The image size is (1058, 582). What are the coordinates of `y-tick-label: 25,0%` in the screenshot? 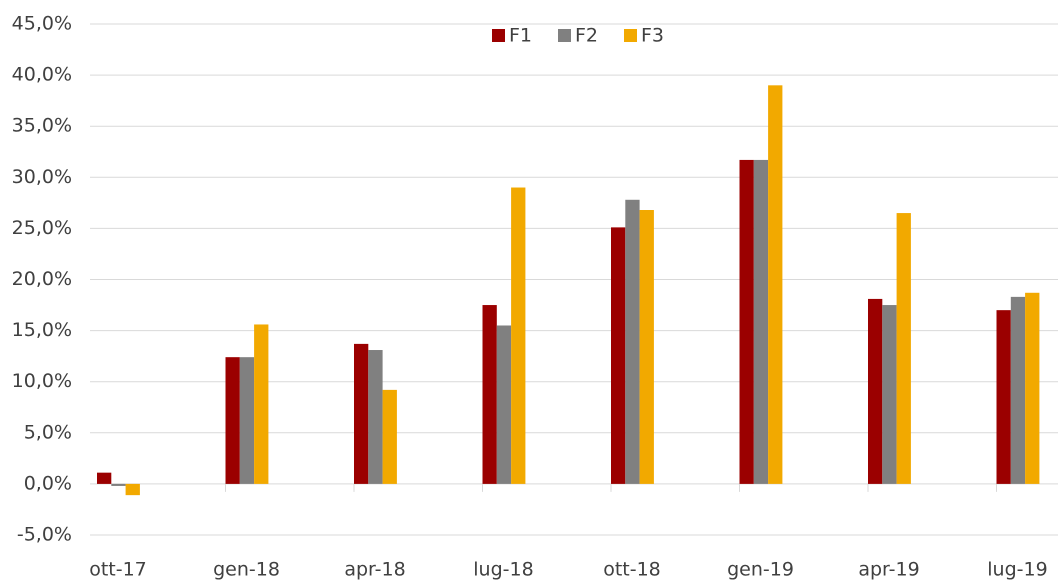 It's located at (42, 228).